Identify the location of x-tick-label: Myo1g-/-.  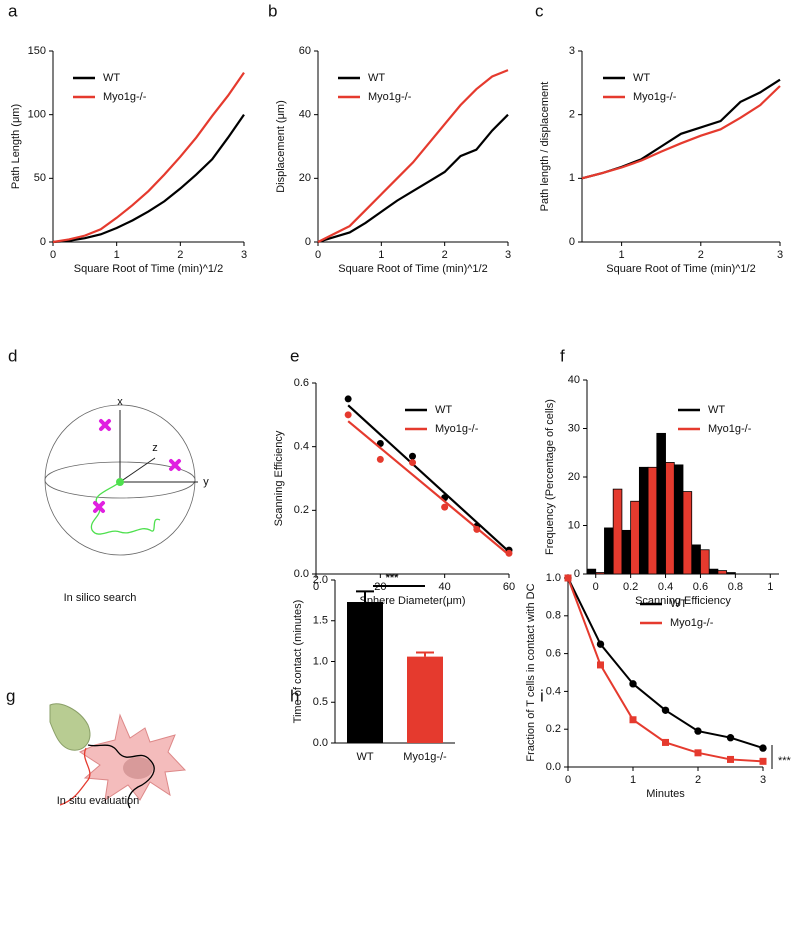
(425, 757).